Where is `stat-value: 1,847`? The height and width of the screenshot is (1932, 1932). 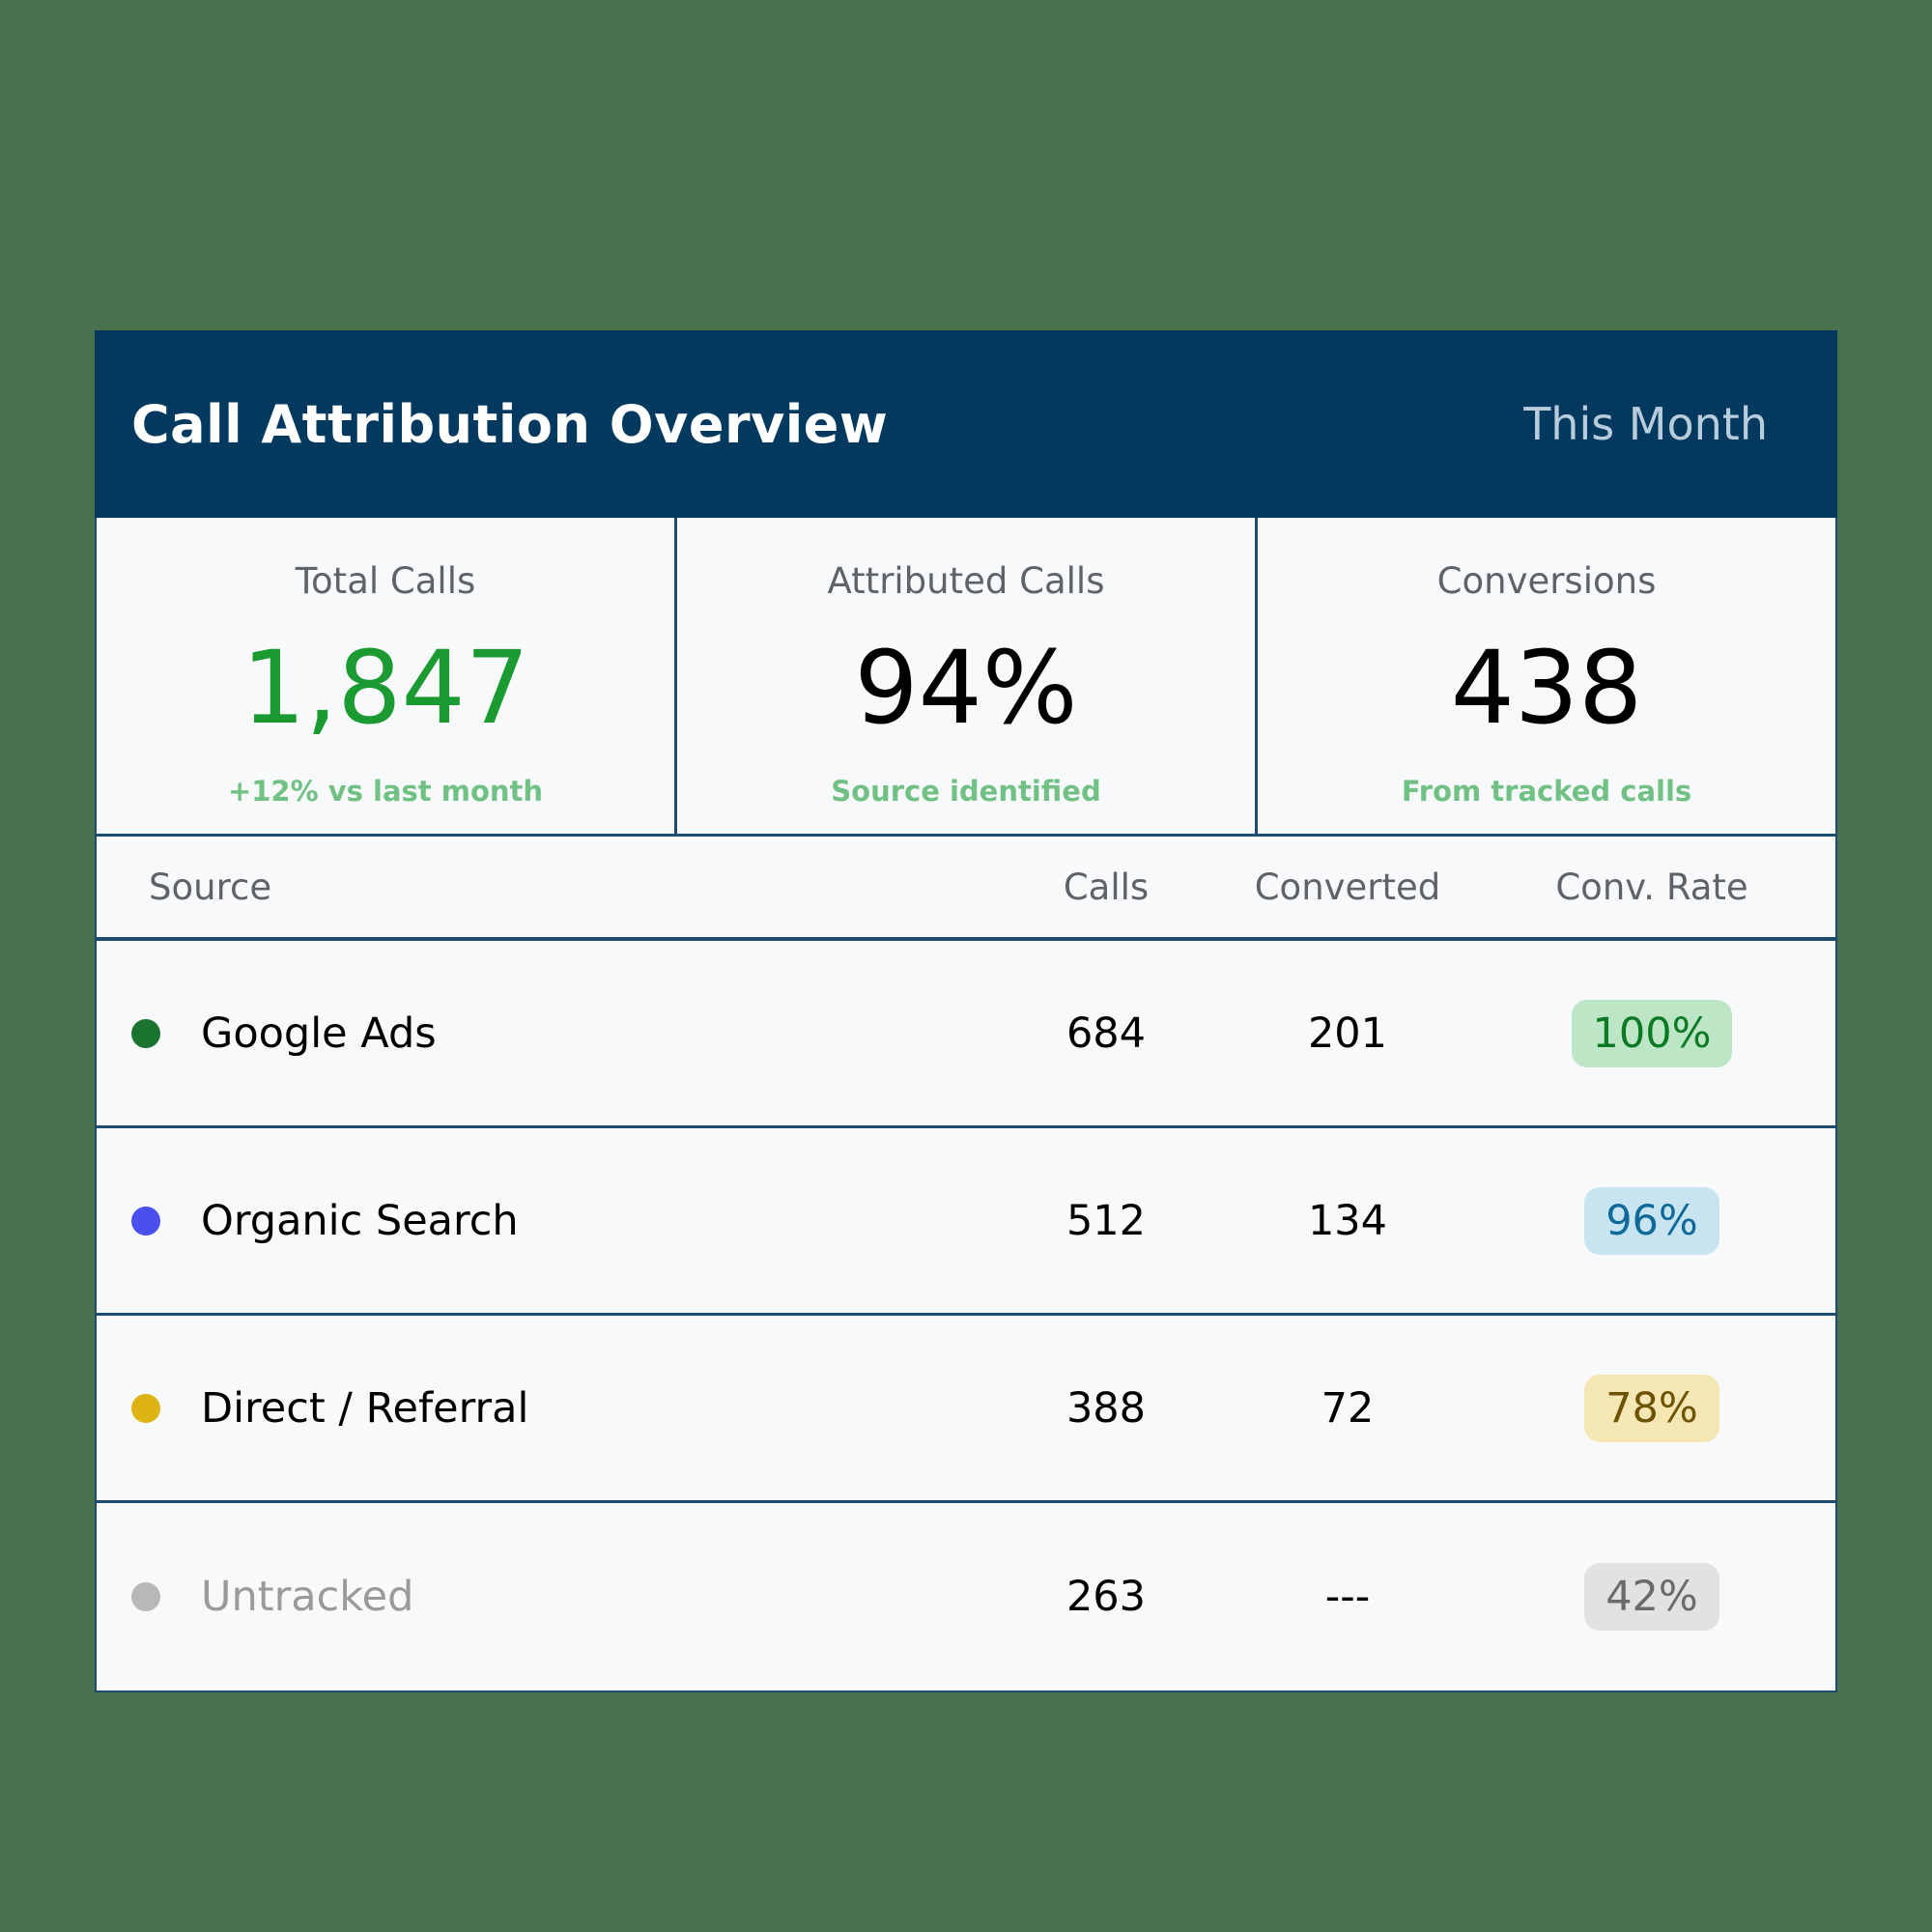 stat-value: 1,847 is located at coordinates (385, 688).